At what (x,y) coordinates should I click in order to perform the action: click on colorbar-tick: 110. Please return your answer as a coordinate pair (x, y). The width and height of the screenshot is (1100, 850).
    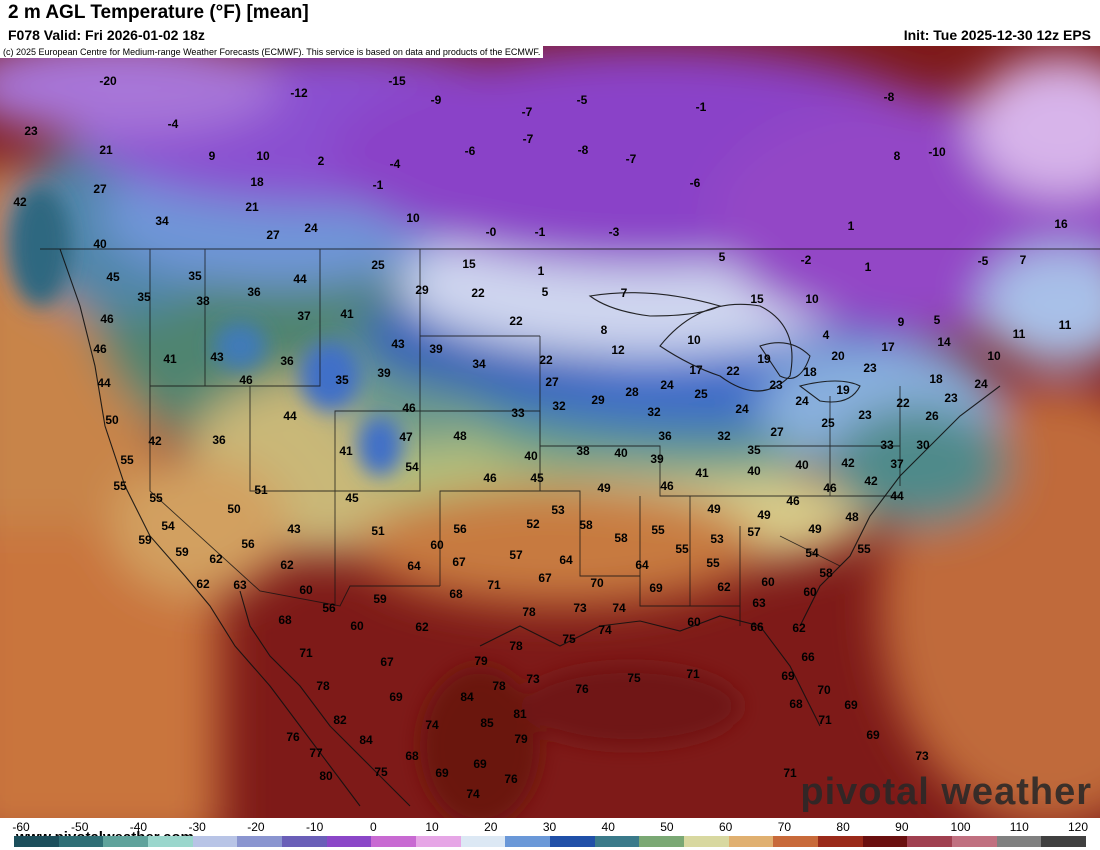
    Looking at the image, I should click on (1019, 827).